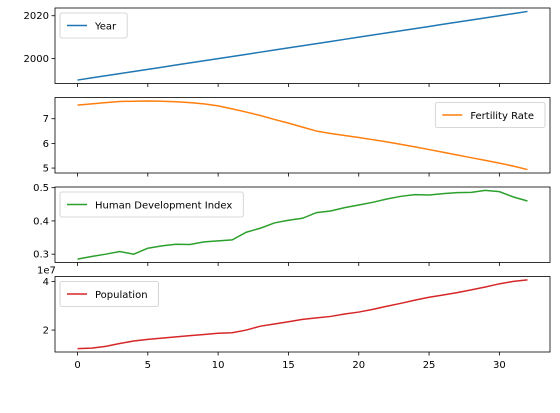  Describe the element at coordinates (46, 331) in the screenshot. I see `y-tick-label: 2` at that location.